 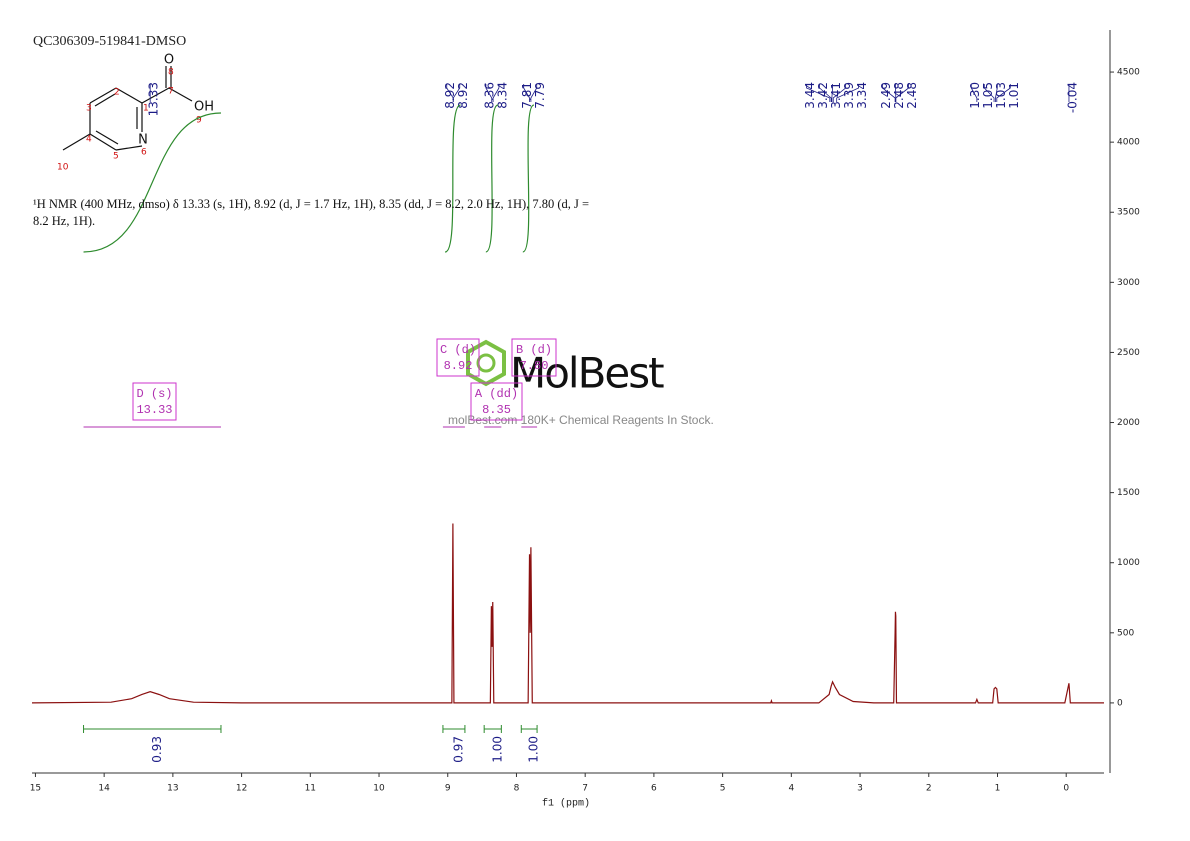 I want to click on atom-number: 3, so click(x=89, y=109).